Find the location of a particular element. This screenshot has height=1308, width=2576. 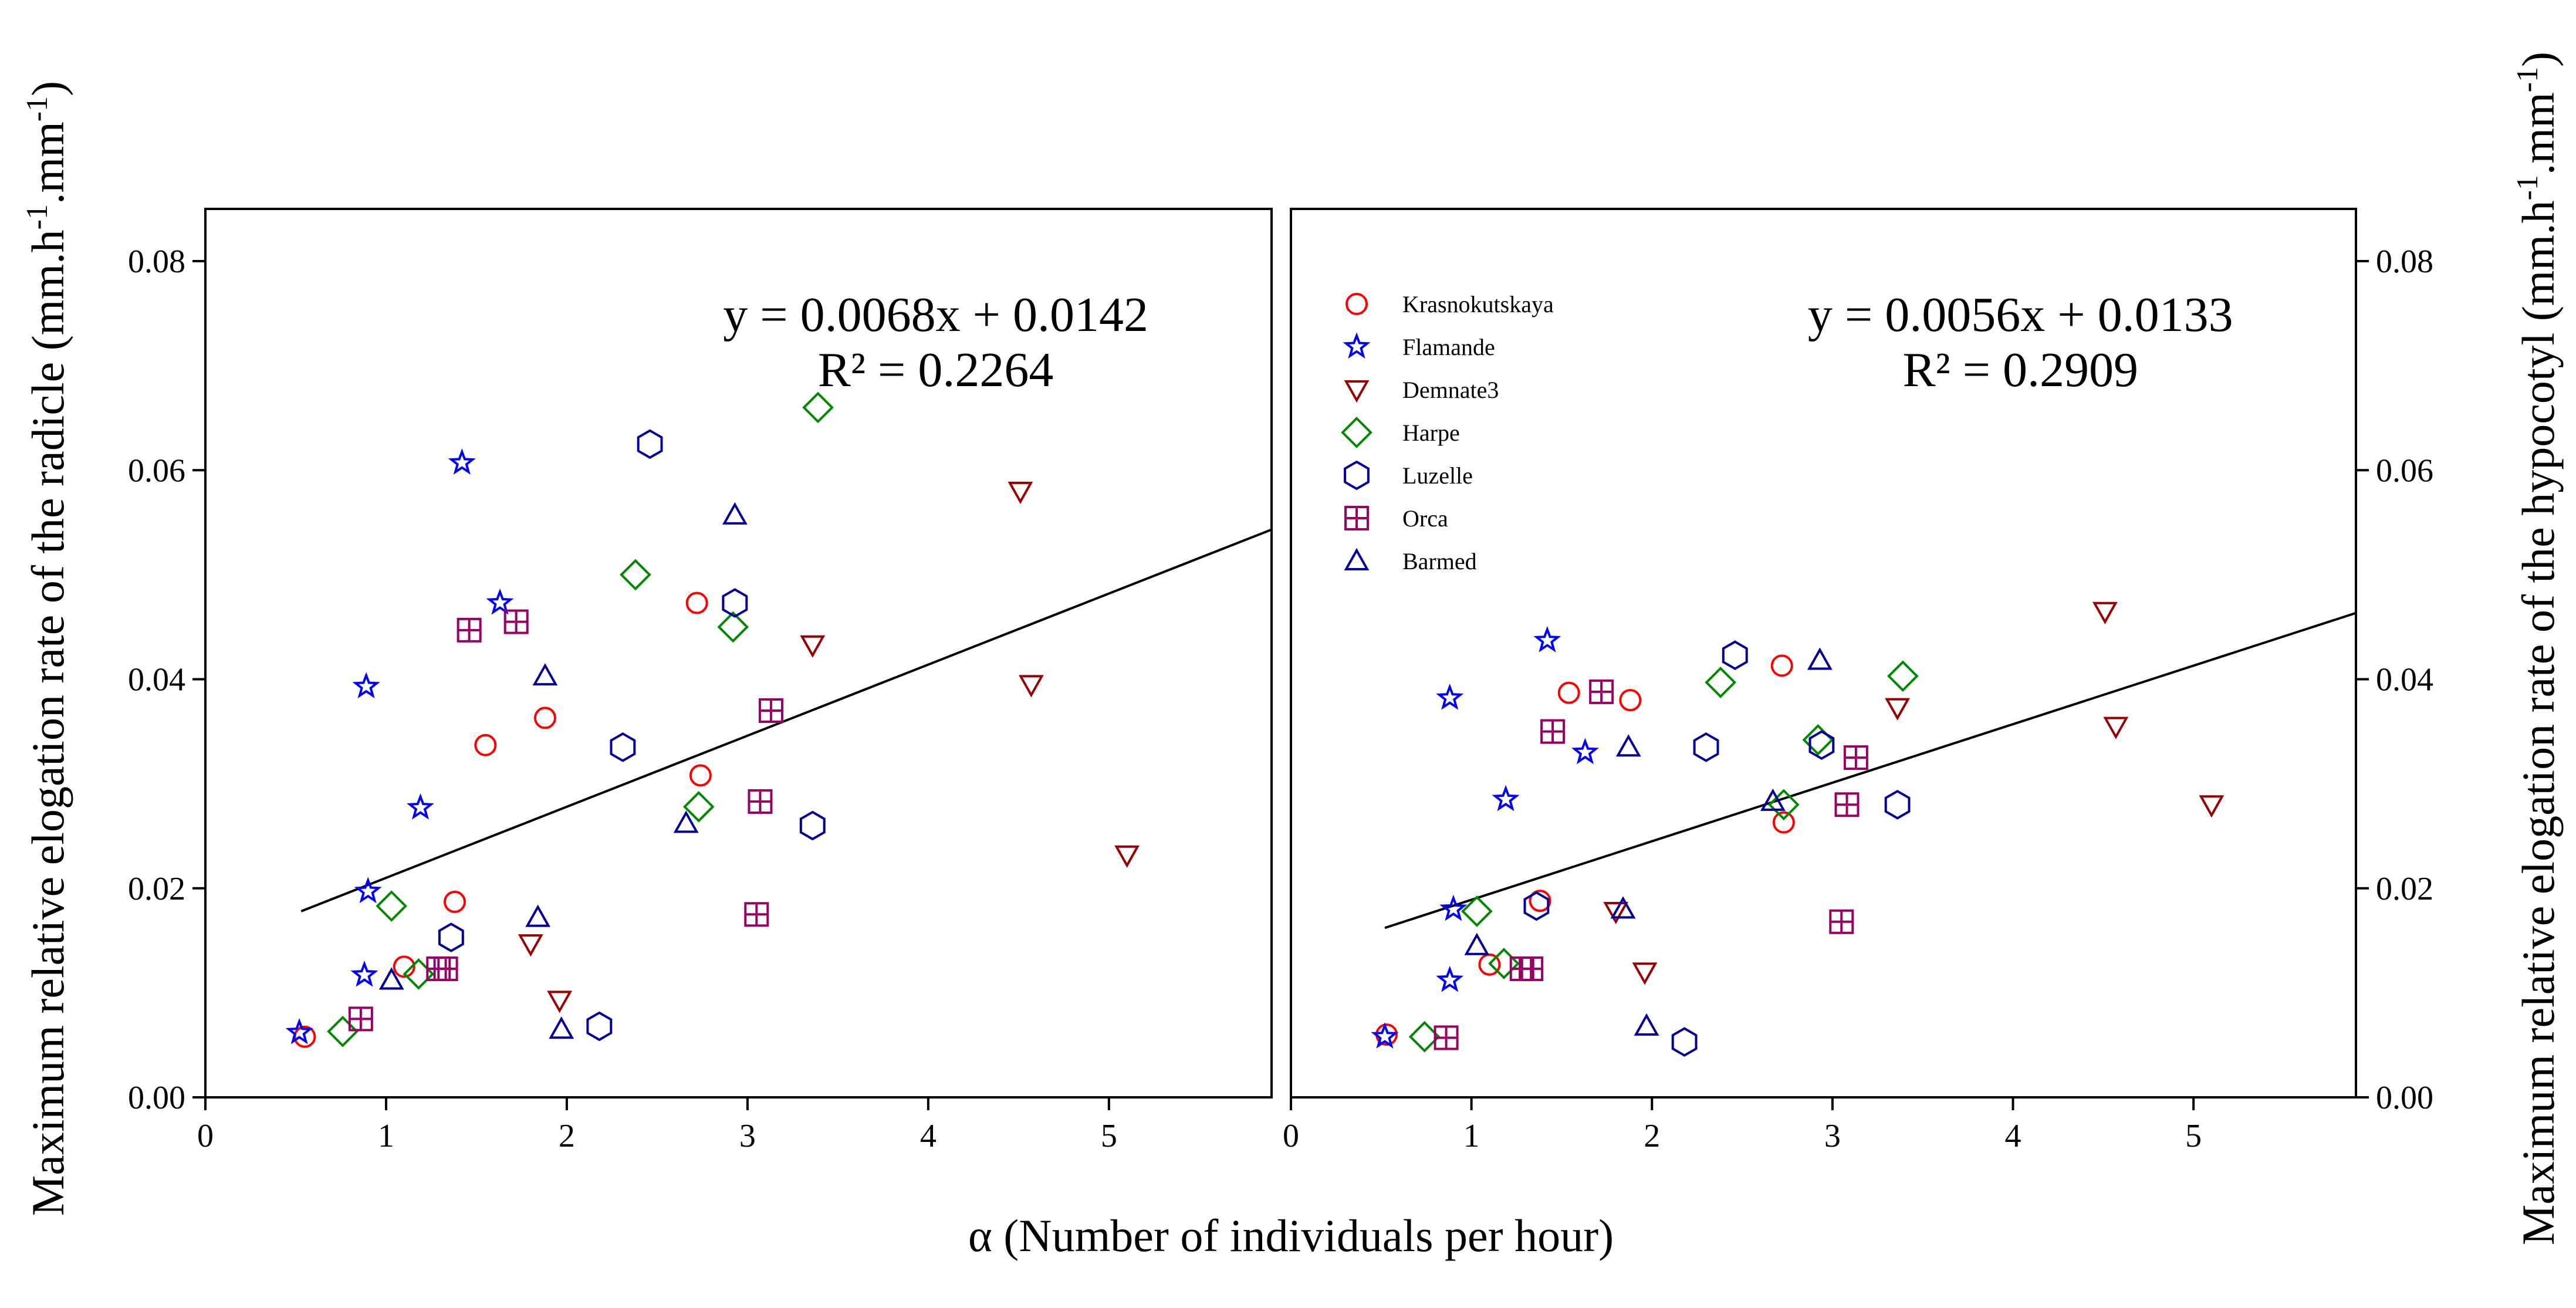

r-squared: R² = 0.2264 is located at coordinates (936, 370).